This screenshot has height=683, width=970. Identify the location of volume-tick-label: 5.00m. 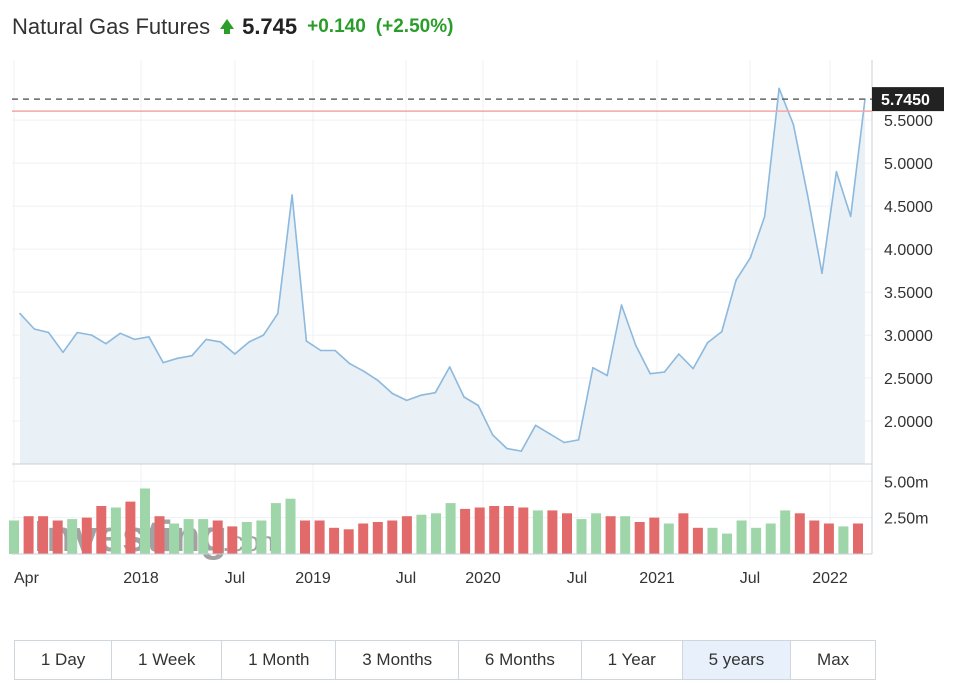
(906, 482).